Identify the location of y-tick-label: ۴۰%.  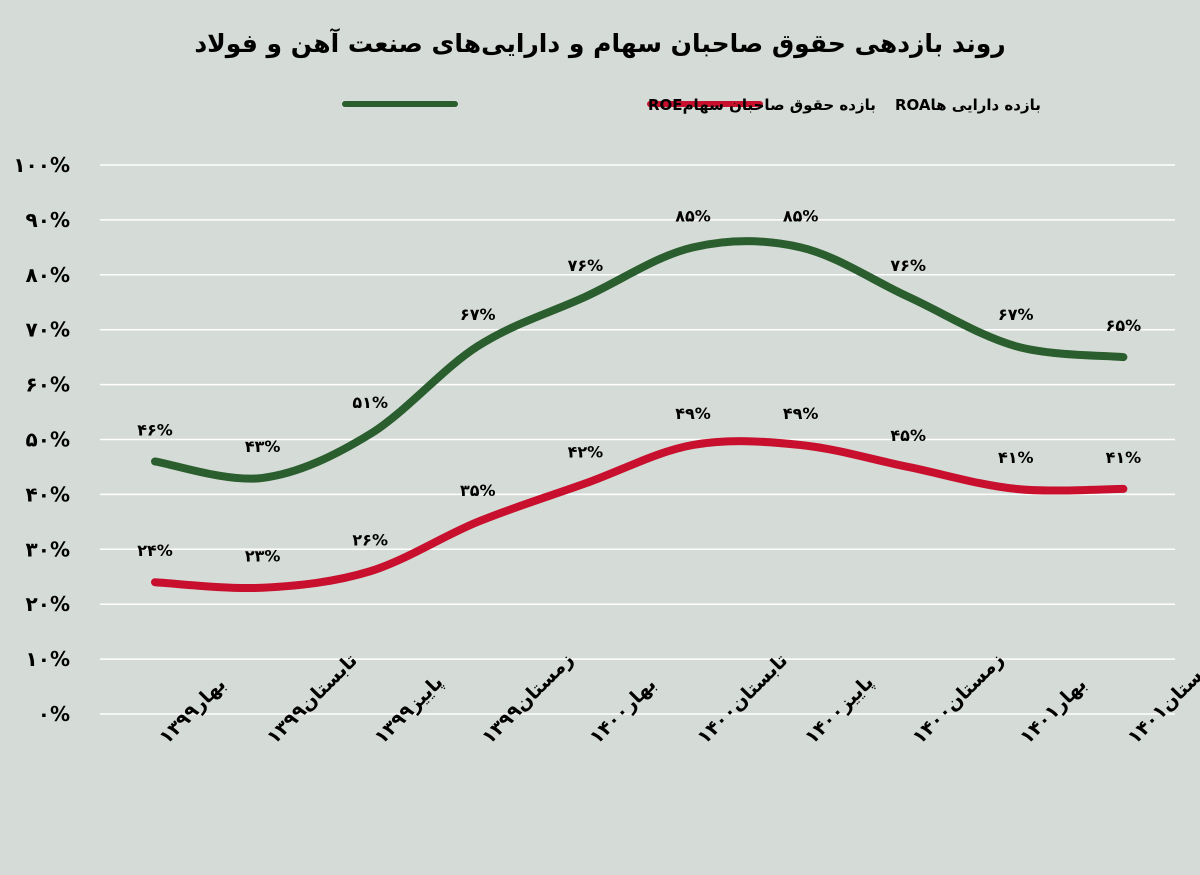
(48, 494).